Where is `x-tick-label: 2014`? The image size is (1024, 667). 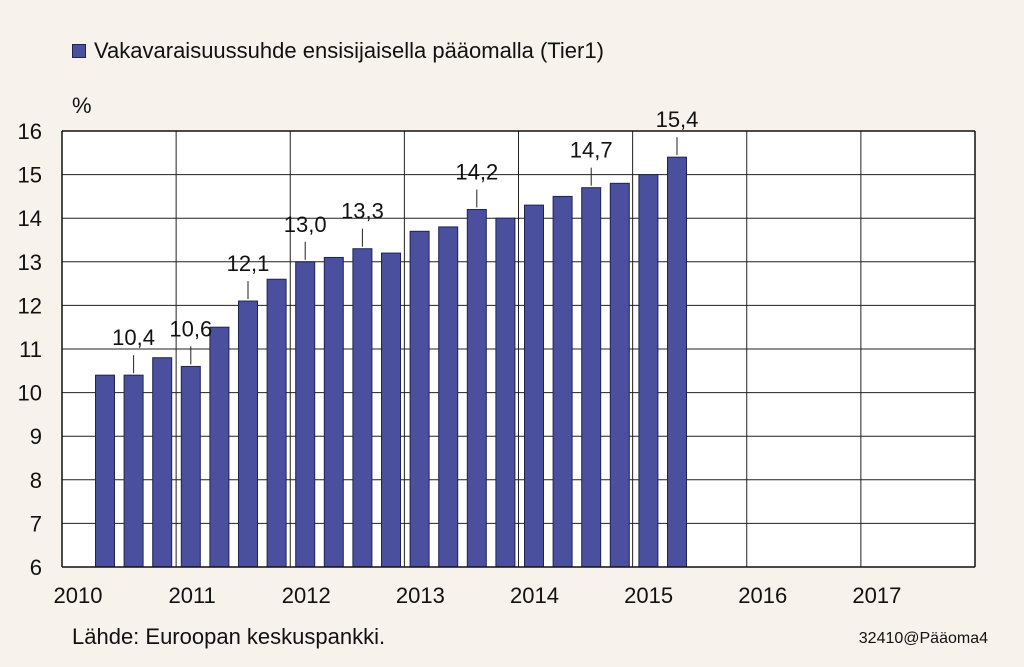
x-tick-label: 2014 is located at coordinates (534, 595).